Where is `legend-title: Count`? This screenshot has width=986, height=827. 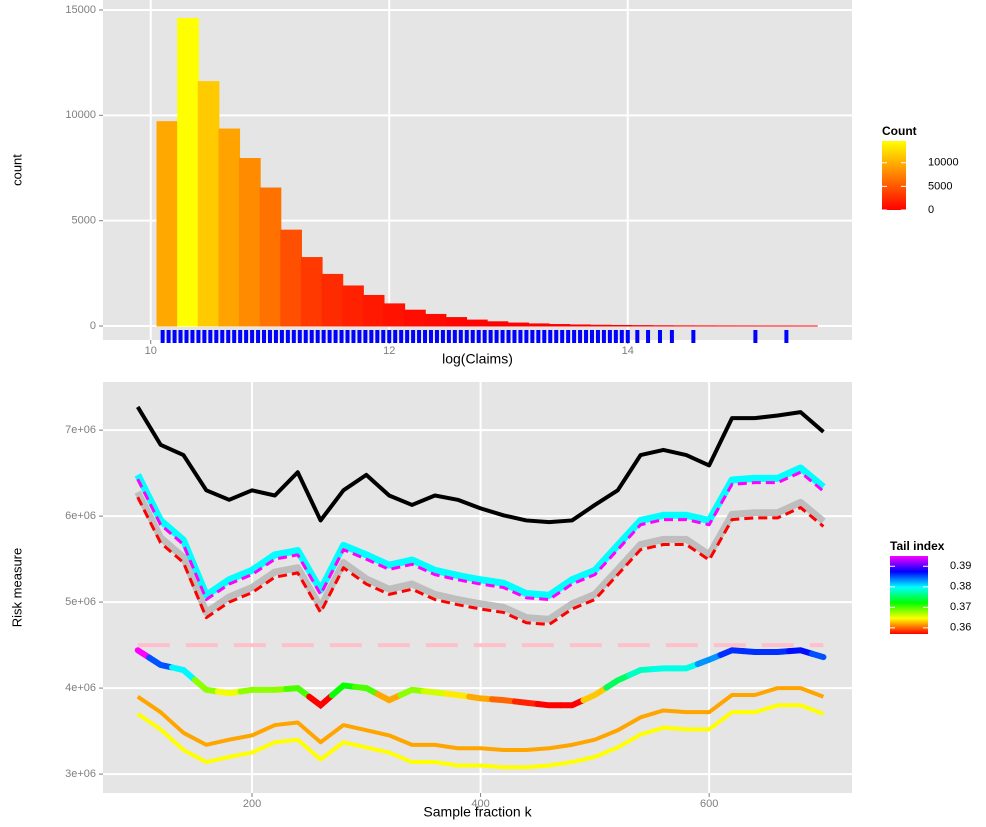 legend-title: Count is located at coordinates (899, 131).